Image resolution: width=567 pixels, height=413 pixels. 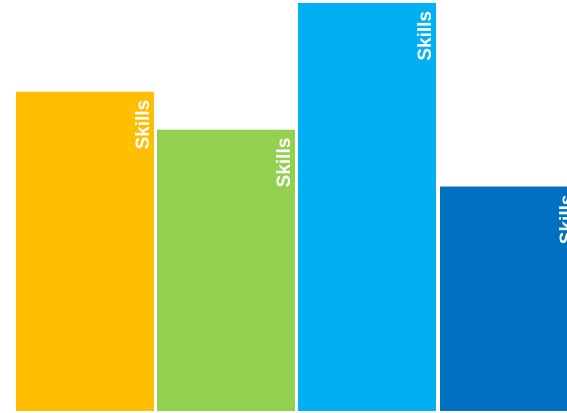 What do you see at coordinates (143, 125) in the screenshot?
I see `bar-label-1: Skills` at bounding box center [143, 125].